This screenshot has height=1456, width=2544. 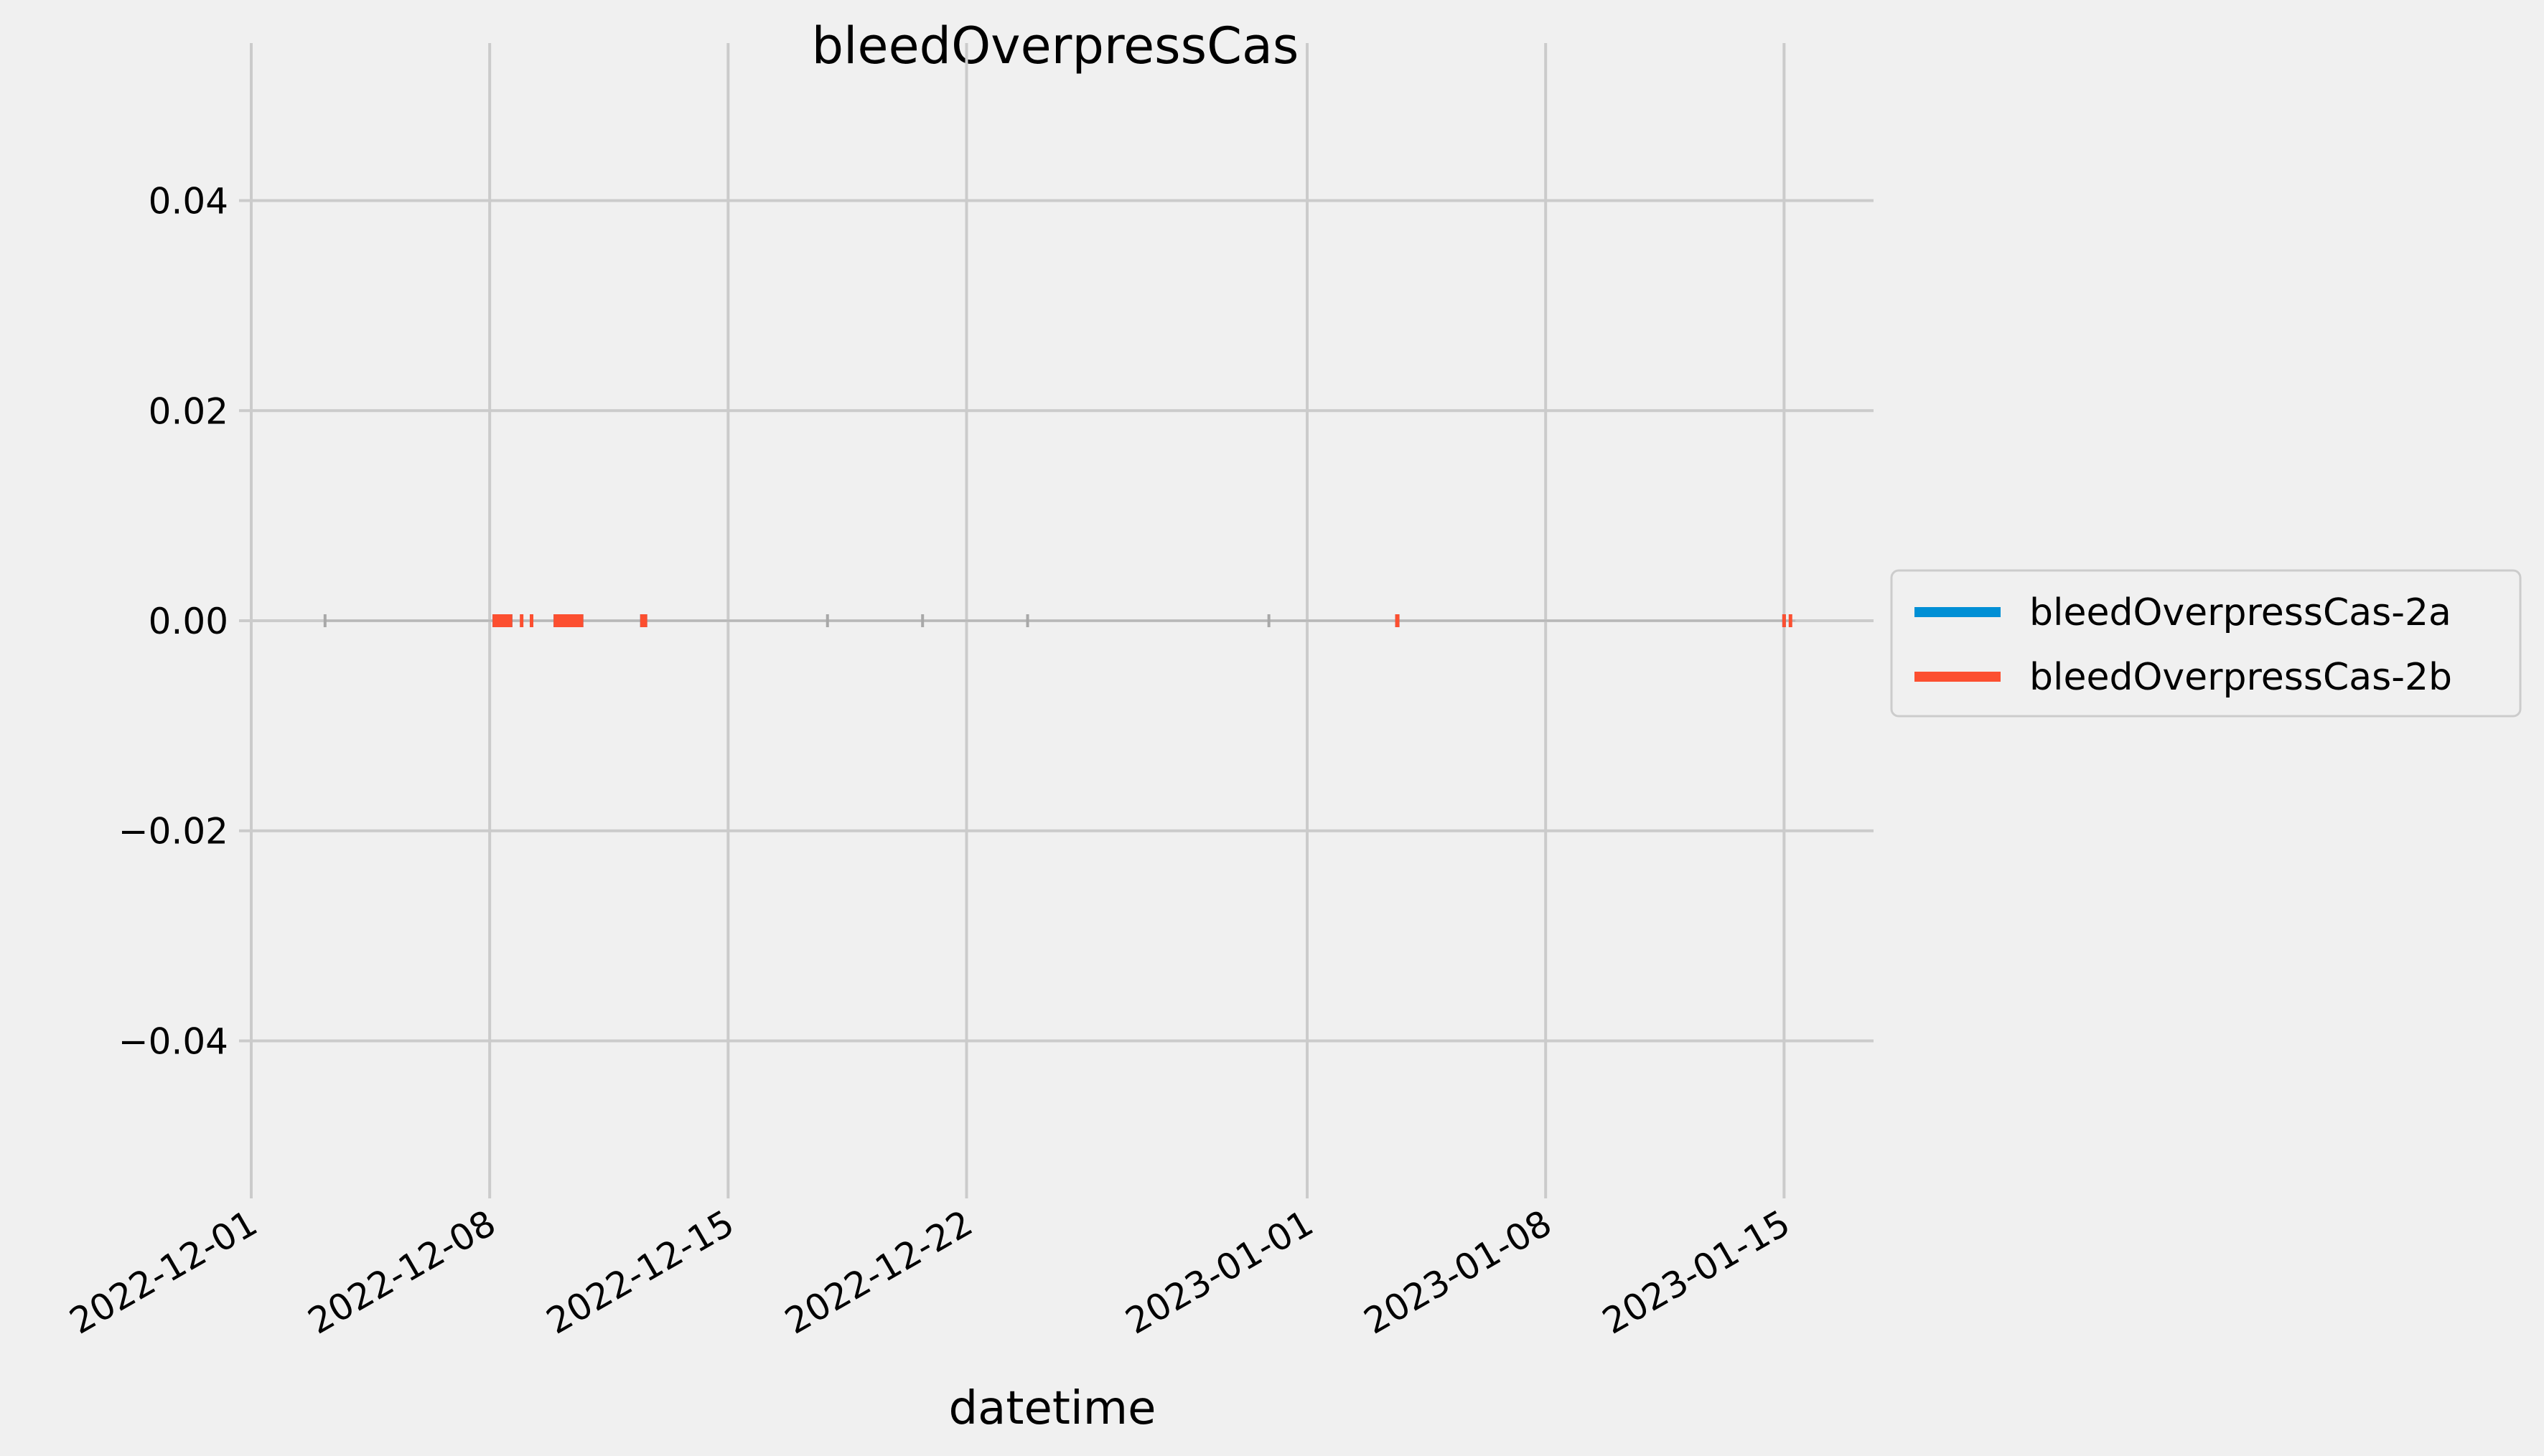 I want to click on x-tick-label: 2022-12-01, so click(x=163, y=1272).